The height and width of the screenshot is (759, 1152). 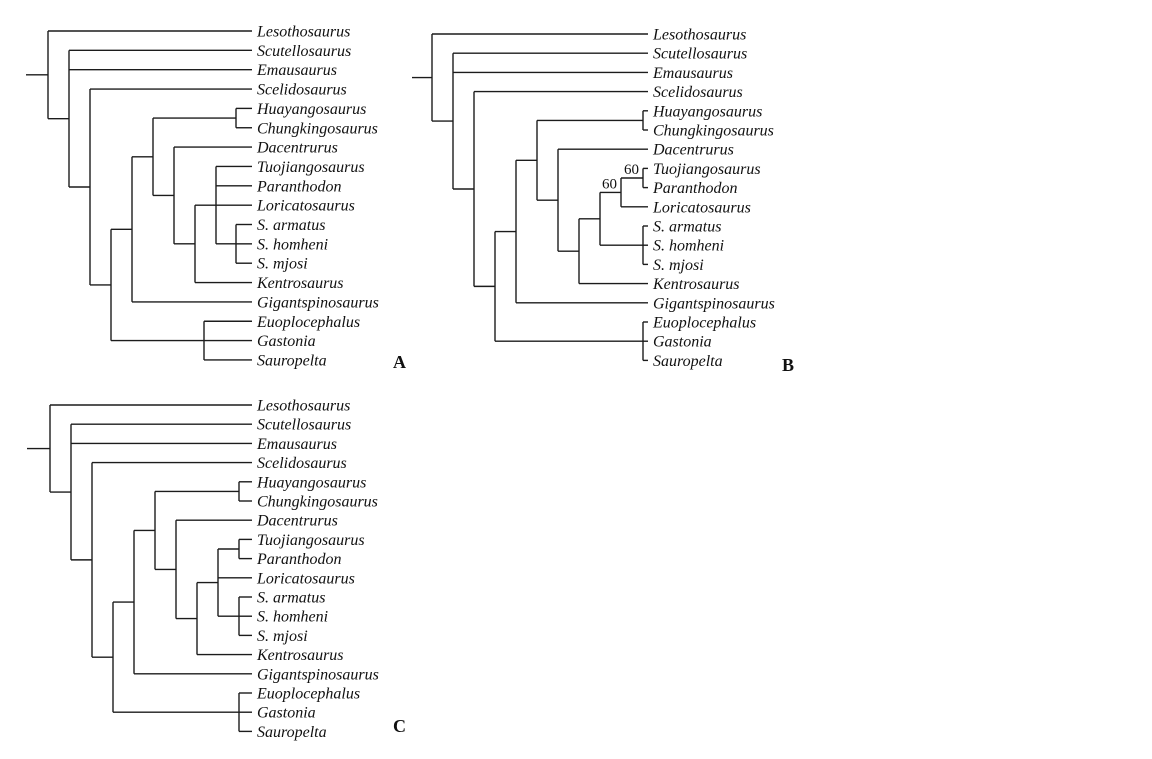 I want to click on panel-letter-a: A, so click(x=399, y=362).